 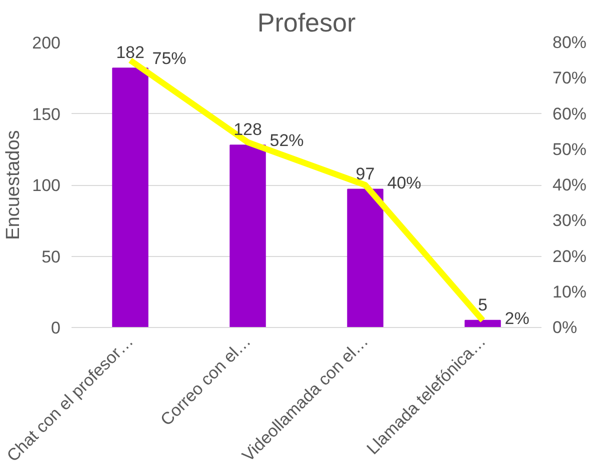 I want to click on data-label: 128, so click(x=248, y=130).